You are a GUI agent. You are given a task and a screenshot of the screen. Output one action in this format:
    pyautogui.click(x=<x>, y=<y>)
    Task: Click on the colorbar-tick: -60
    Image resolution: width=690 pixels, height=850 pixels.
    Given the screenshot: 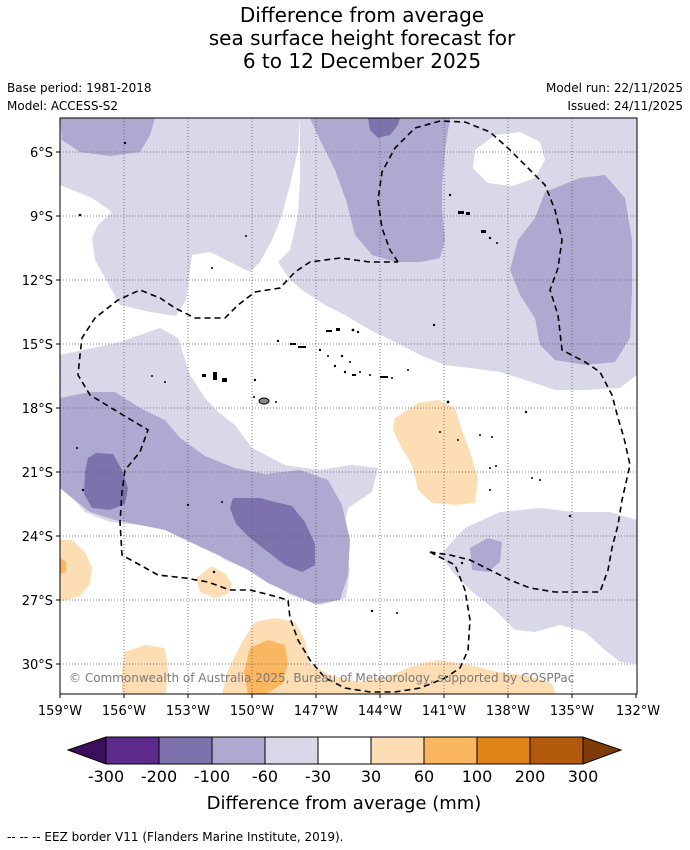 What is the action you would take?
    pyautogui.click(x=265, y=776)
    